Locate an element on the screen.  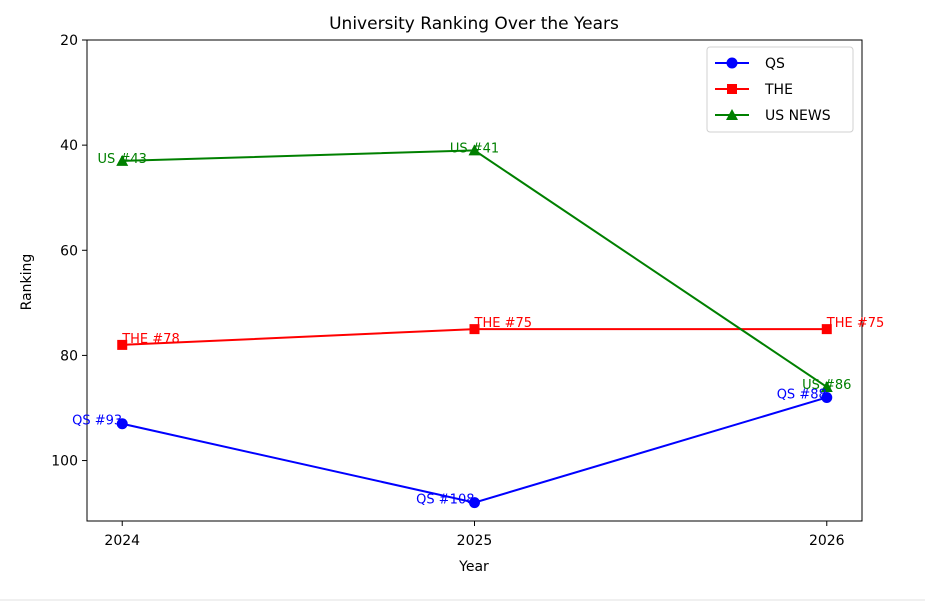
y-axis-label: Ranking is located at coordinates (27, 282).